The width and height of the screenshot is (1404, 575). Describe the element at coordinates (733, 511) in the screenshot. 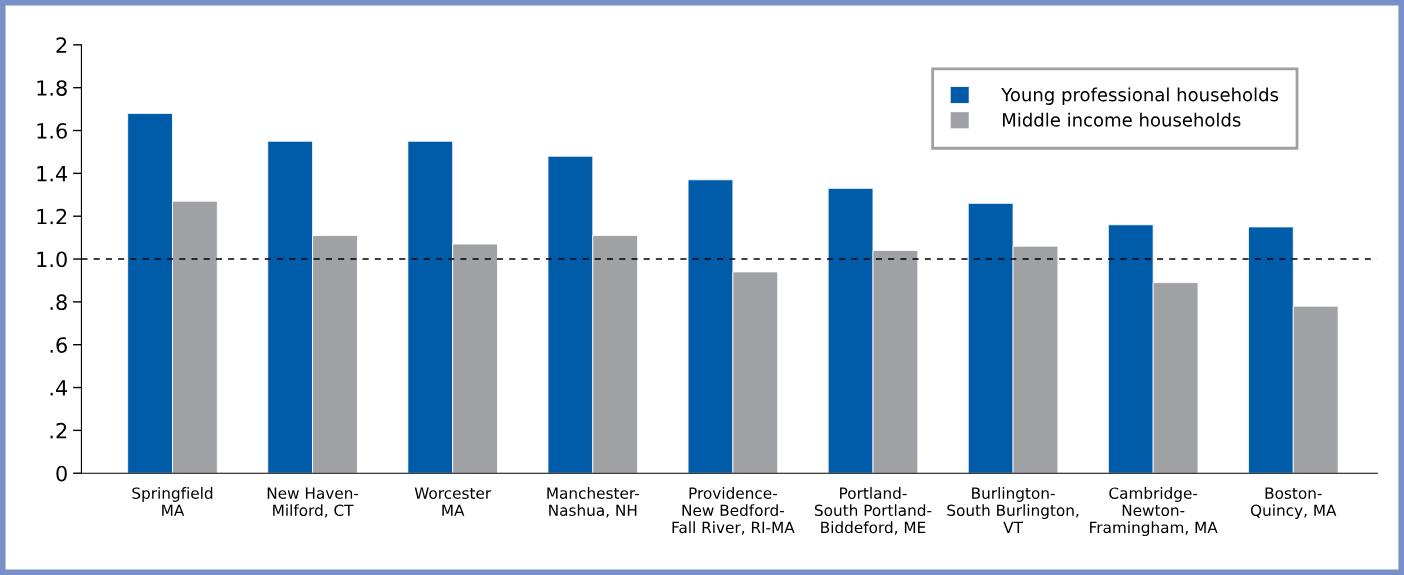

I see `x-tick-label: Providence- New Bedford- Fall River, RI-MA` at that location.